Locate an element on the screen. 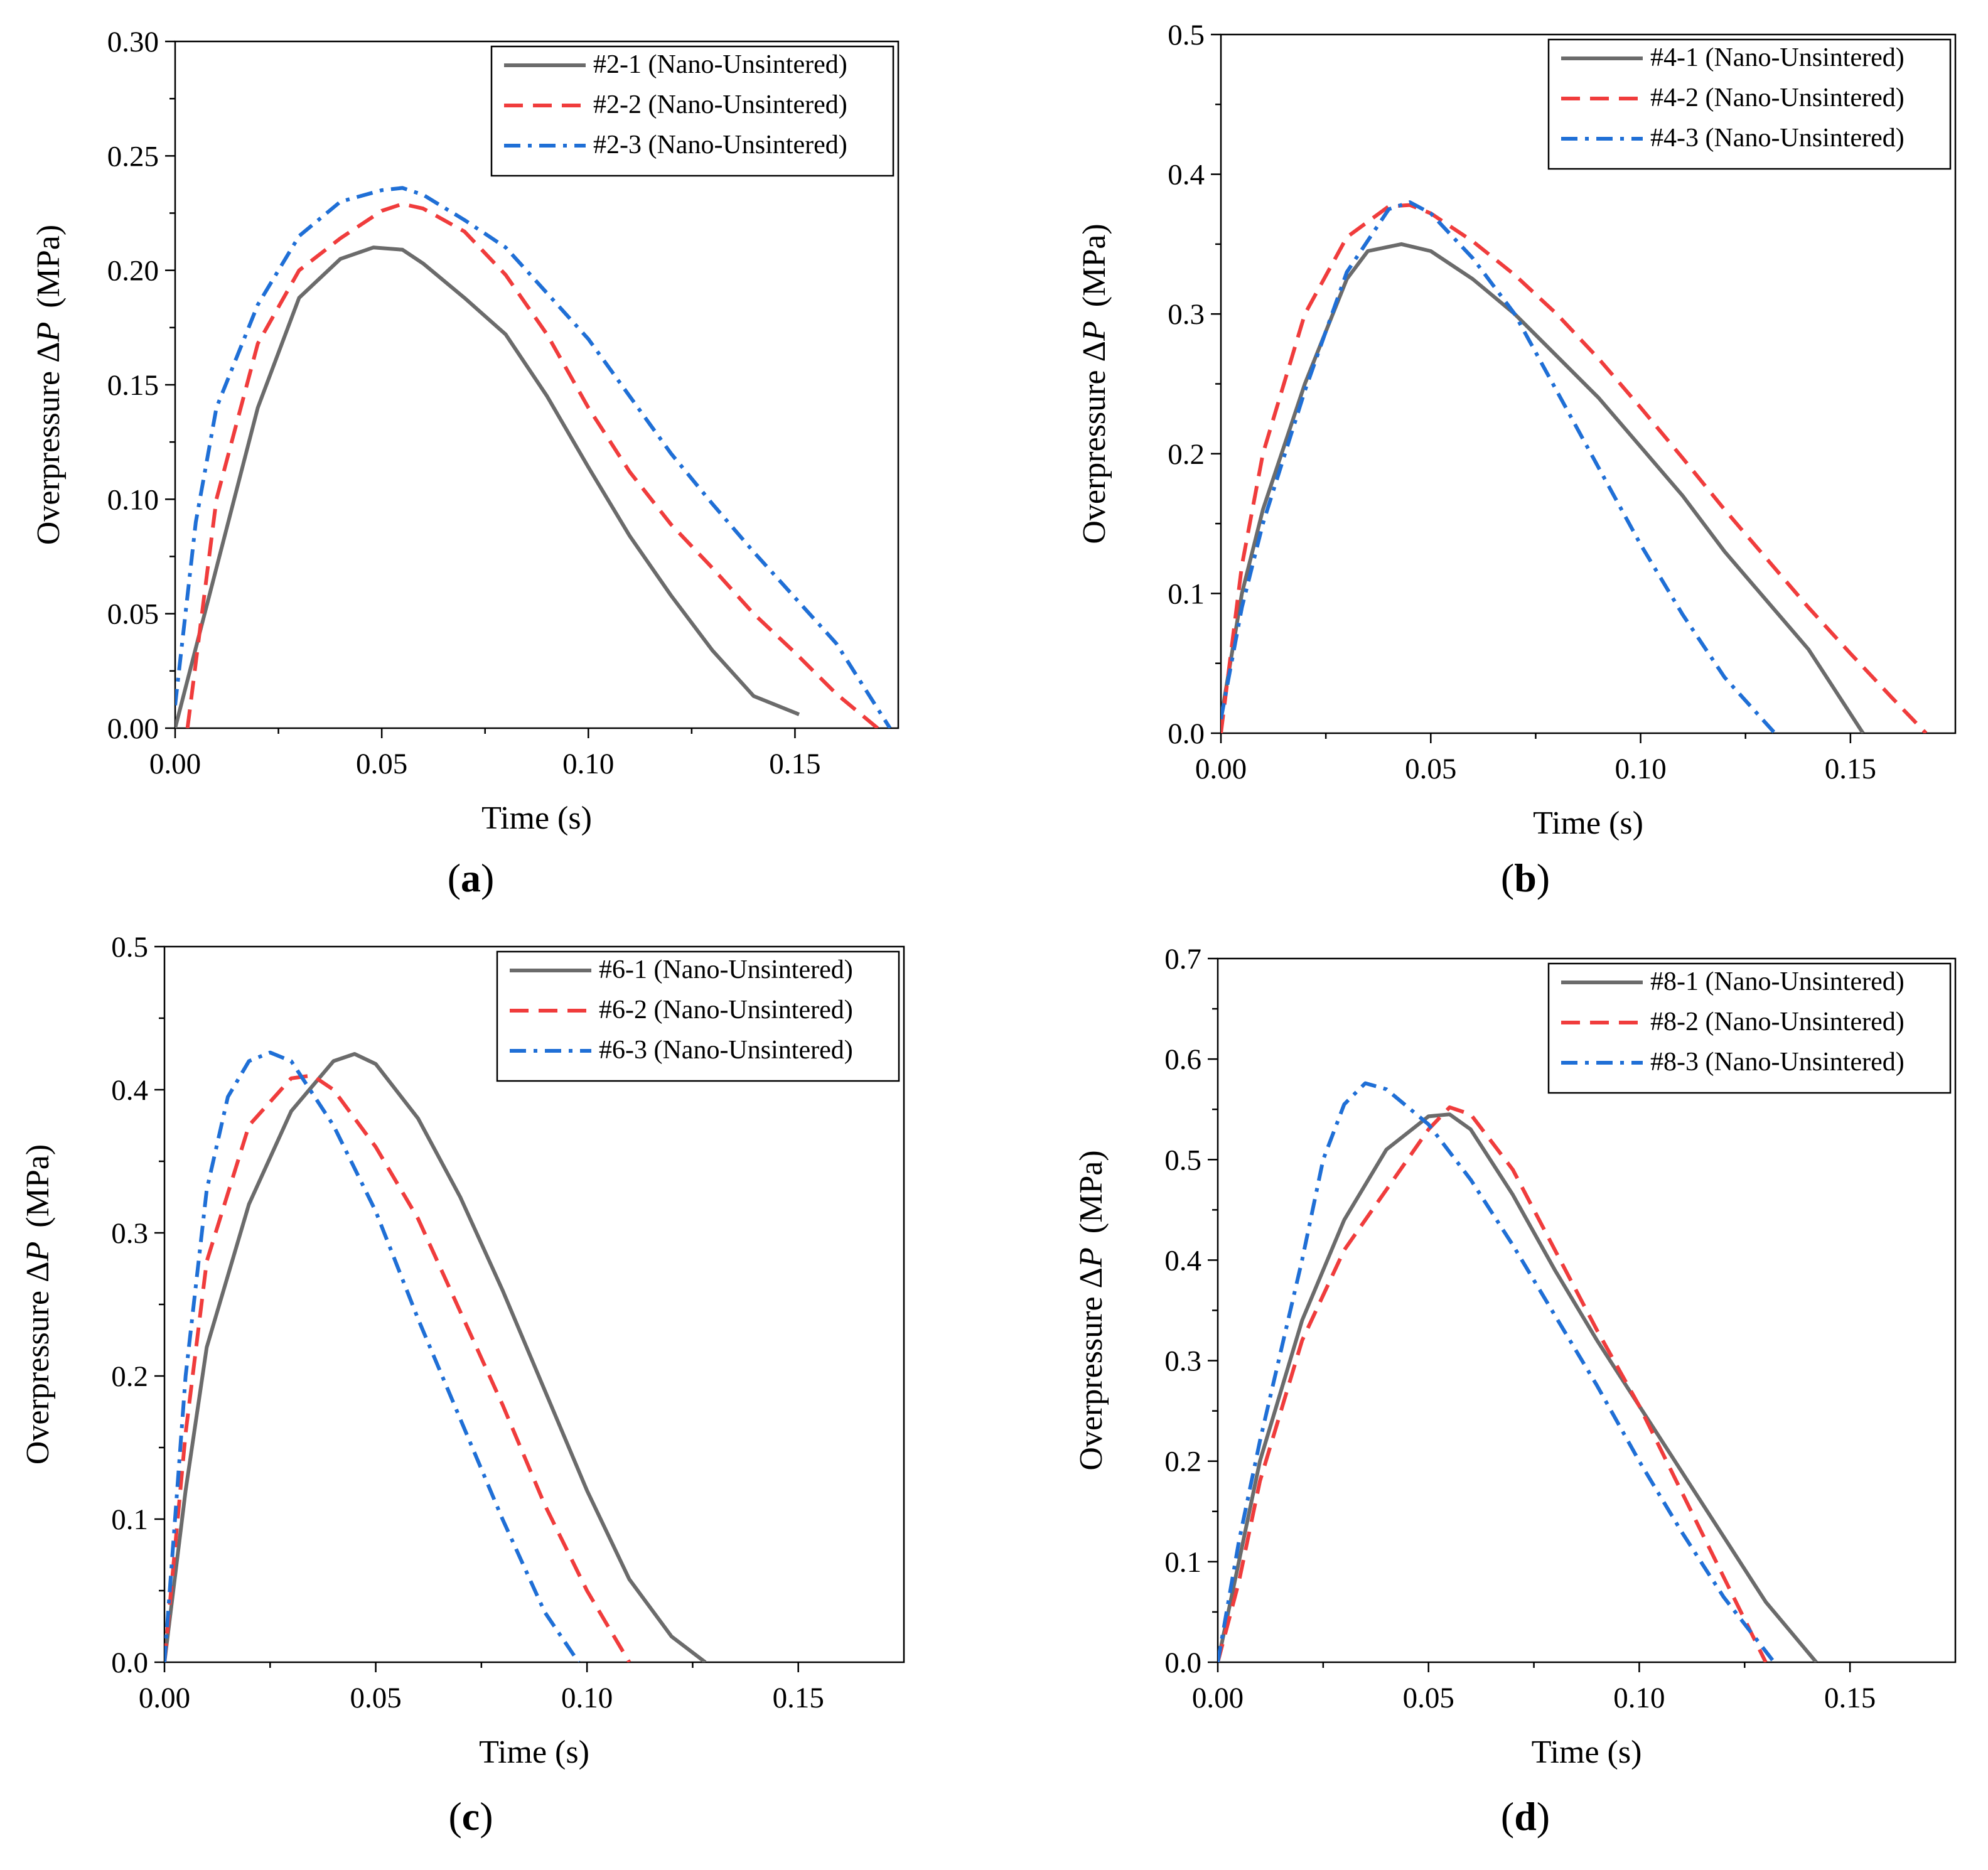 This screenshot has height=1870, width=1988. legend-entry: #6-2 (Nano-Unsintered) is located at coordinates (726, 1010).